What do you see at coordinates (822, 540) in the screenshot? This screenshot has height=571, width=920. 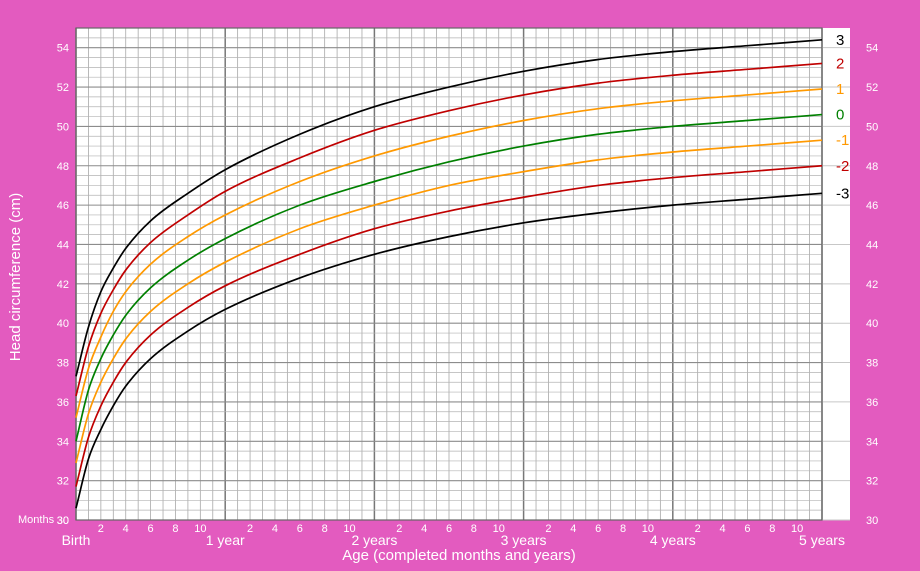 I see `x-year-label: 5 years` at bounding box center [822, 540].